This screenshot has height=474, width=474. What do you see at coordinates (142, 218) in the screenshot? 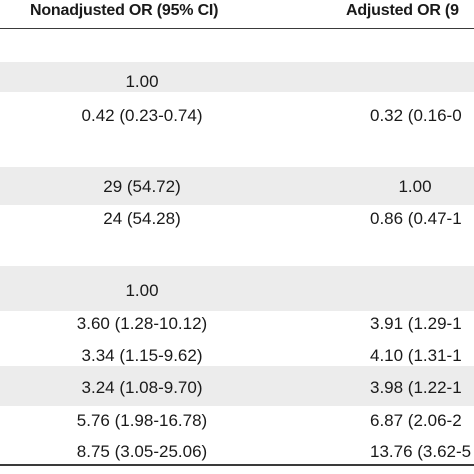
I see `table-cell-nonadjusted: 24 (54.28)` at bounding box center [142, 218].